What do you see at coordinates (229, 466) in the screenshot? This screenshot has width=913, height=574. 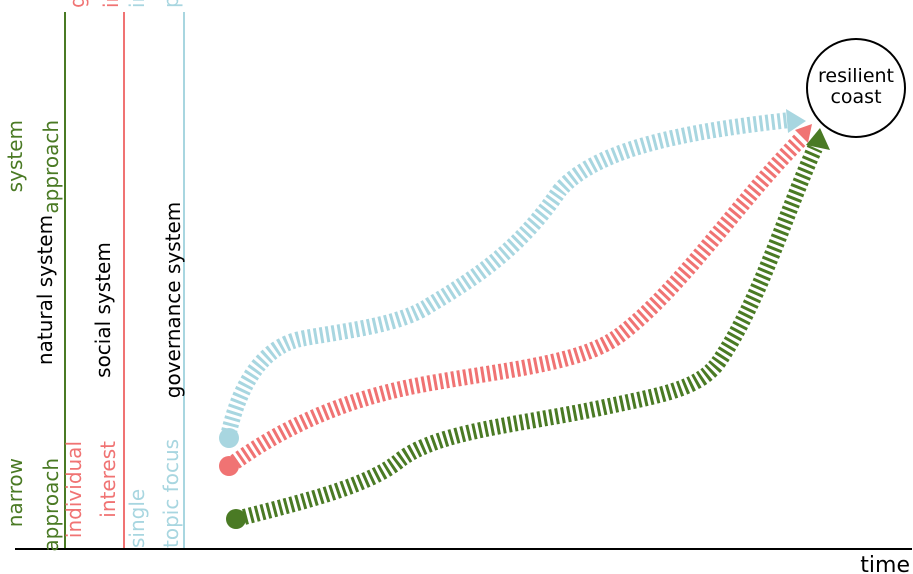 I see `social-start-marker` at bounding box center [229, 466].